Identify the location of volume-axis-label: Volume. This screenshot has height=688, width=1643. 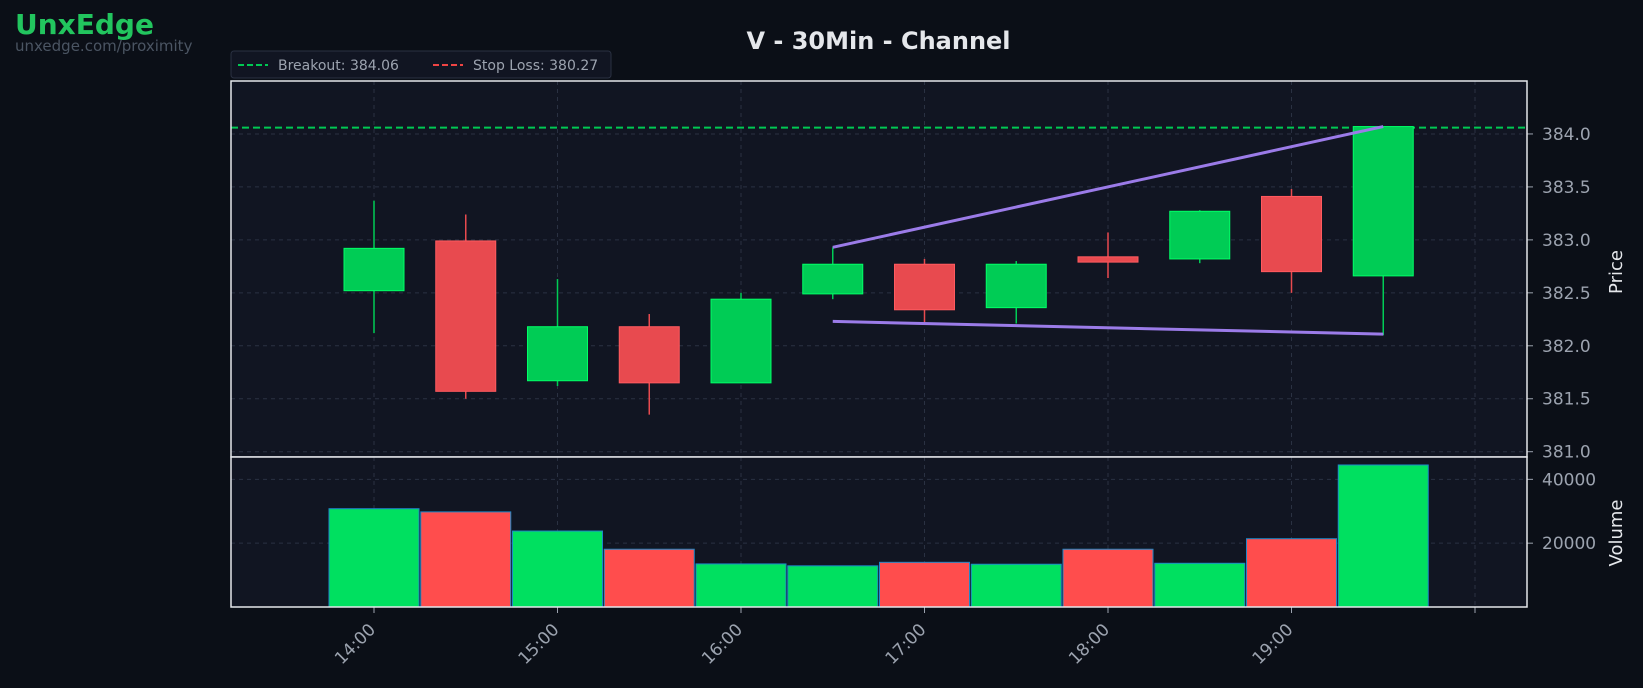
(1616, 533).